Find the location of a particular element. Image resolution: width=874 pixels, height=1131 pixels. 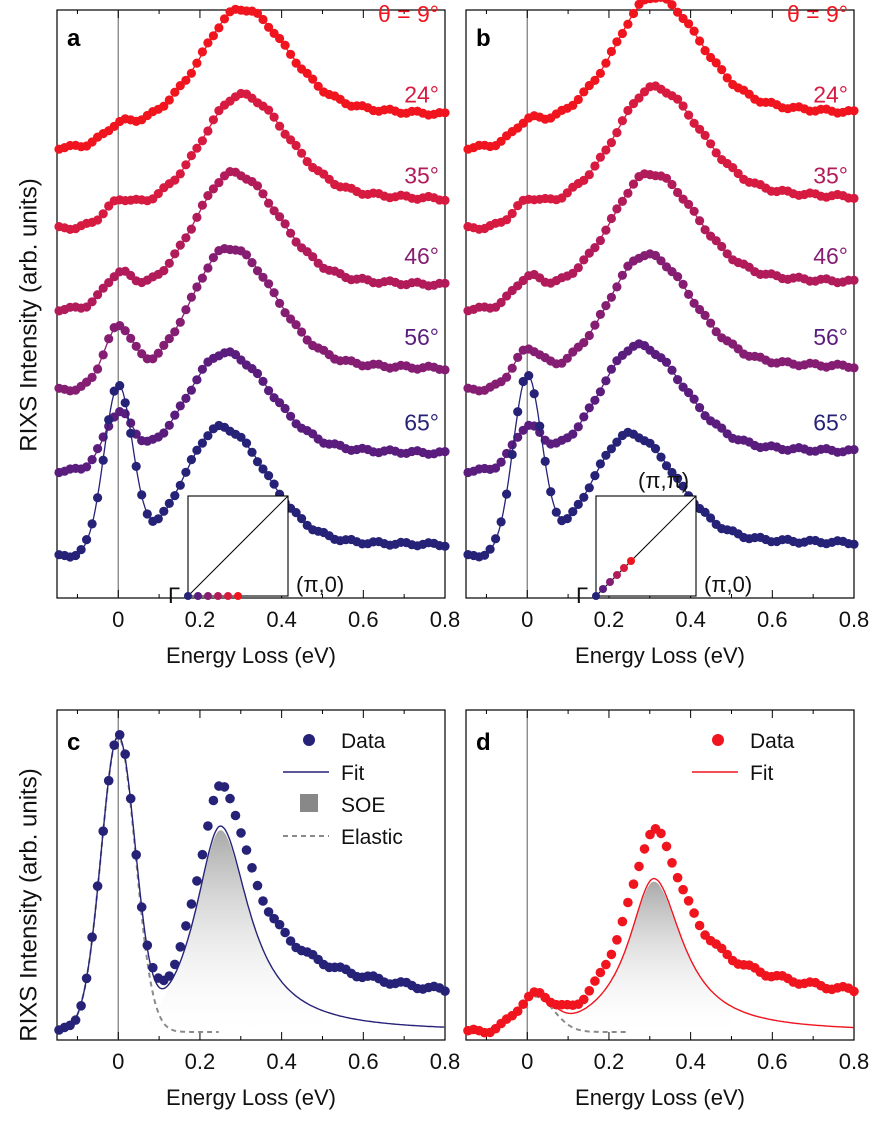

panel-letter: c is located at coordinates (73, 742).